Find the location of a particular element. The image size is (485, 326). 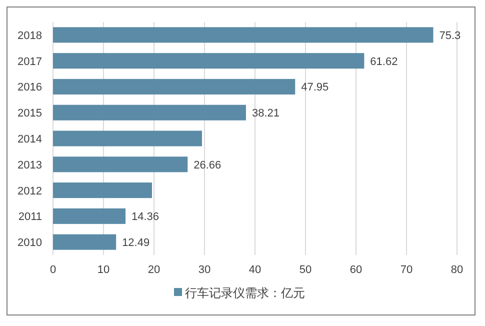

x-tick-label: 10 is located at coordinates (103, 270).